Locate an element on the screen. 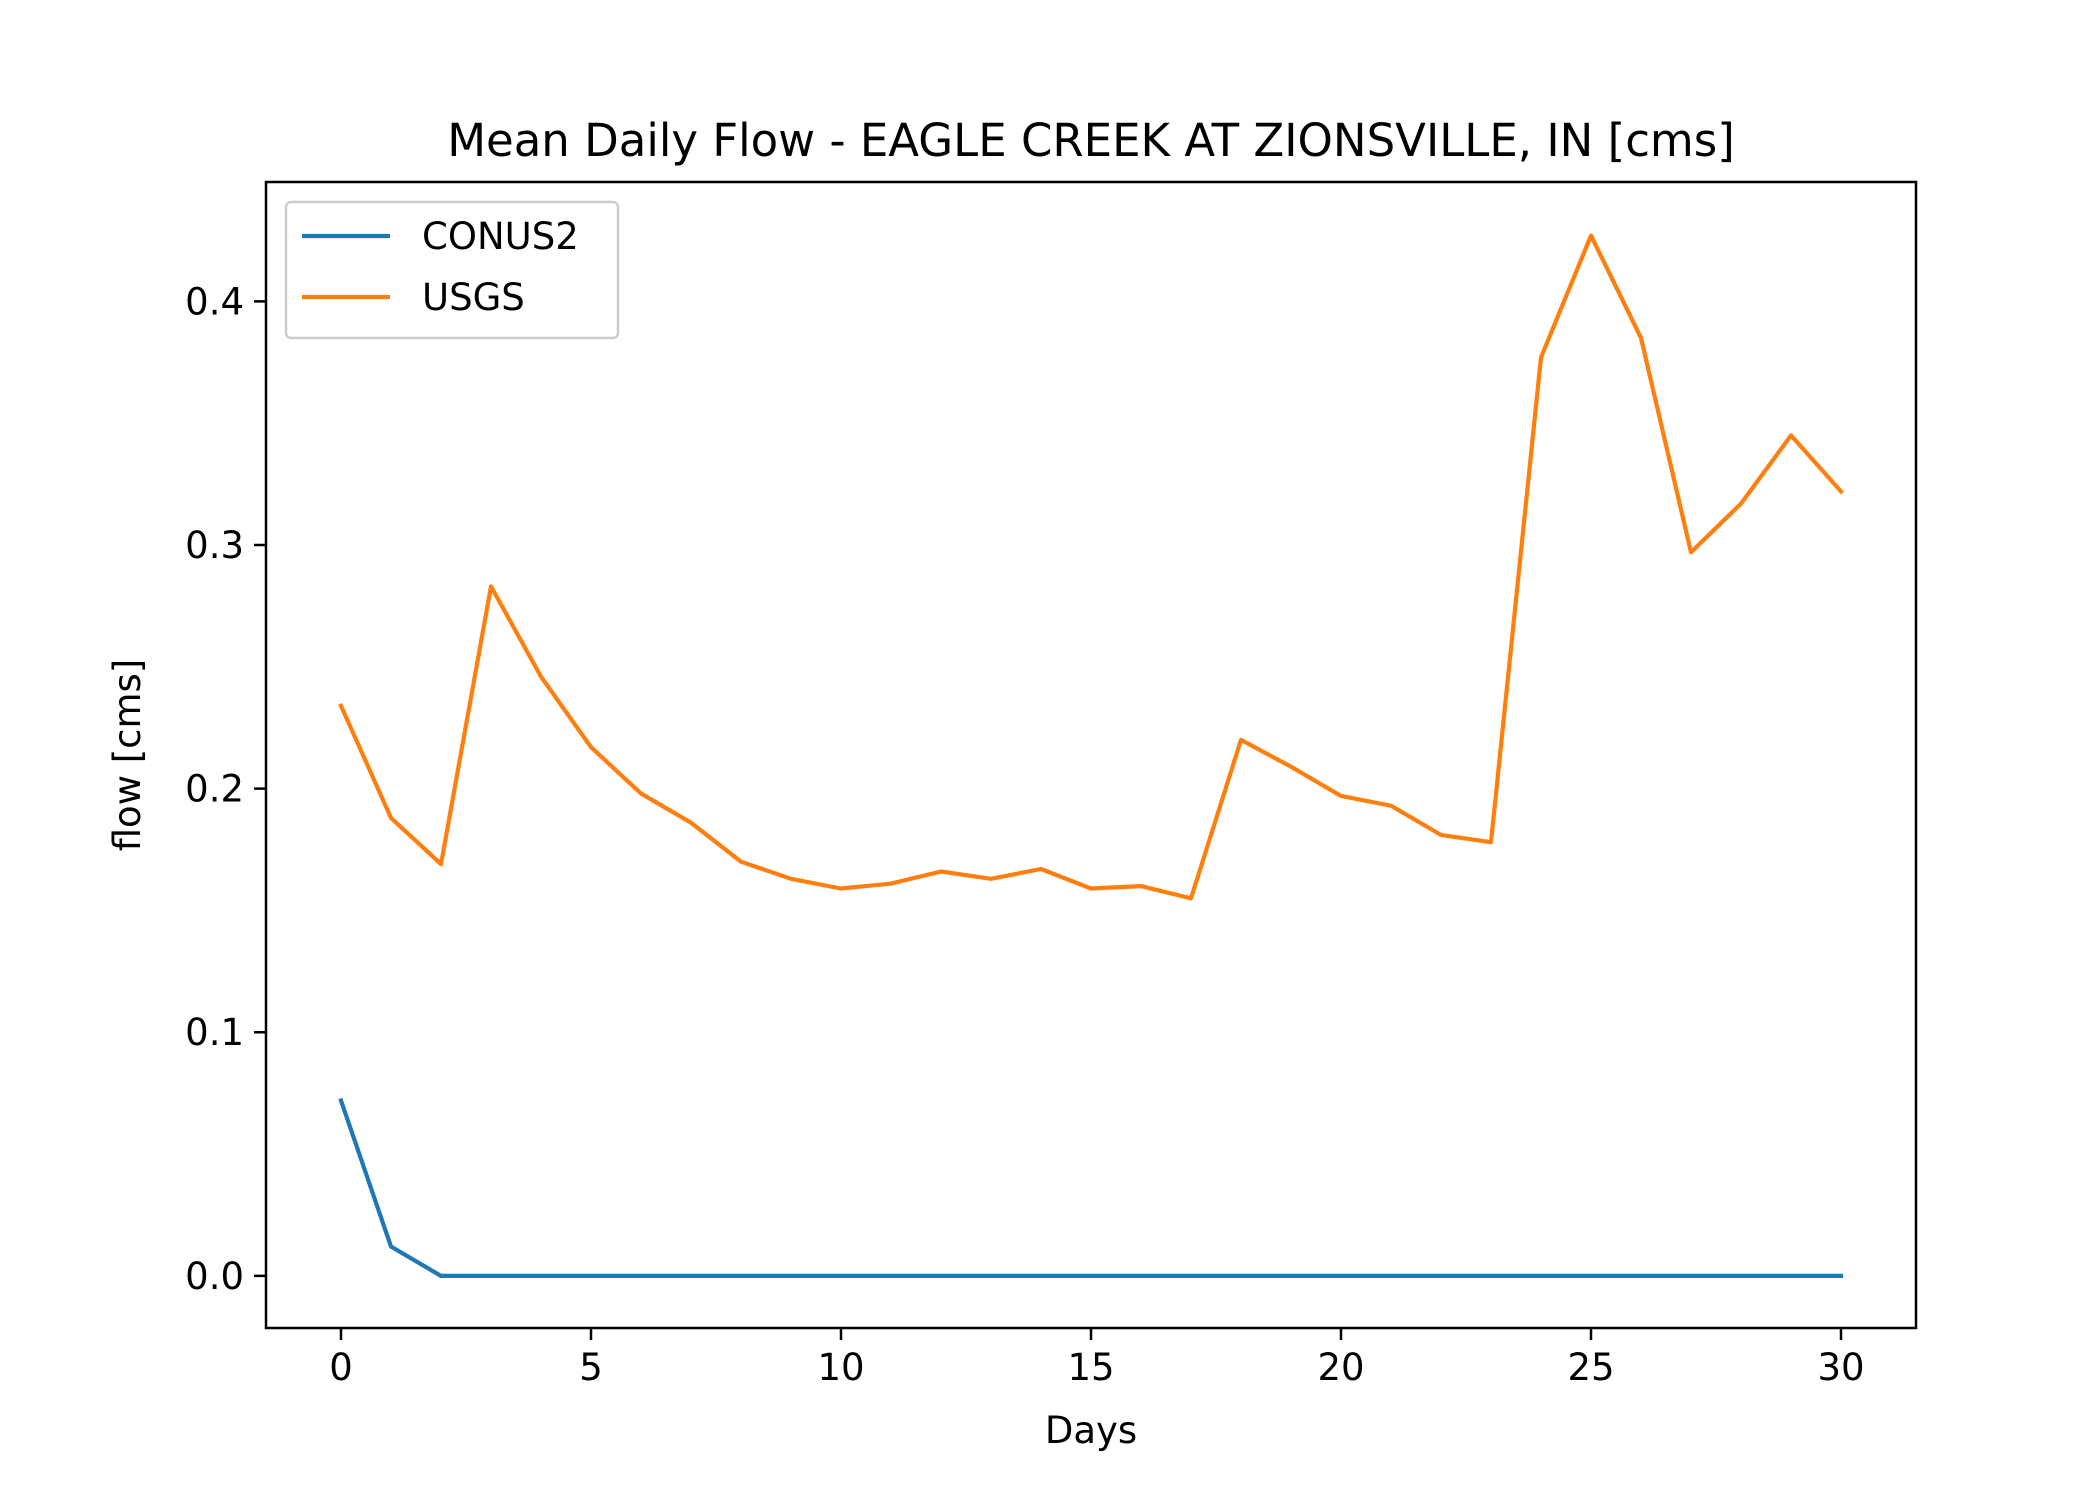 The height and width of the screenshot is (1500, 2100). x-tick-label: 5 is located at coordinates (591, 1367).